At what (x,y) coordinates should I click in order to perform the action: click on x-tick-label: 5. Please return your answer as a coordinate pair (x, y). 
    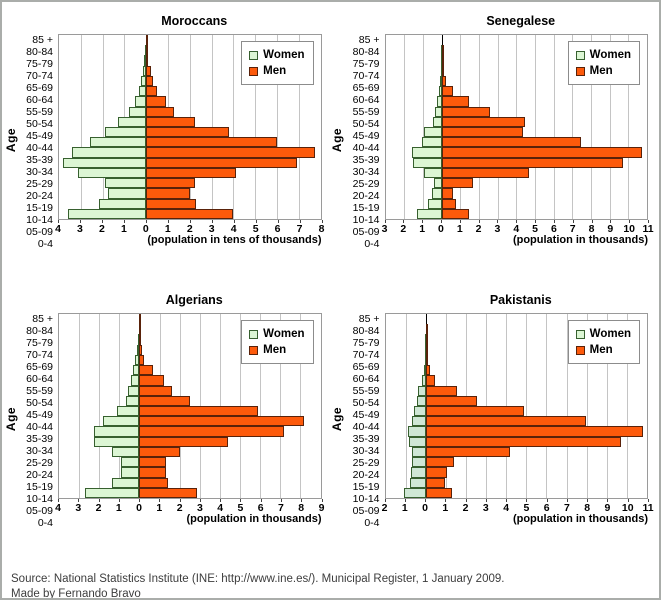
    Looking at the image, I should click on (535, 228).